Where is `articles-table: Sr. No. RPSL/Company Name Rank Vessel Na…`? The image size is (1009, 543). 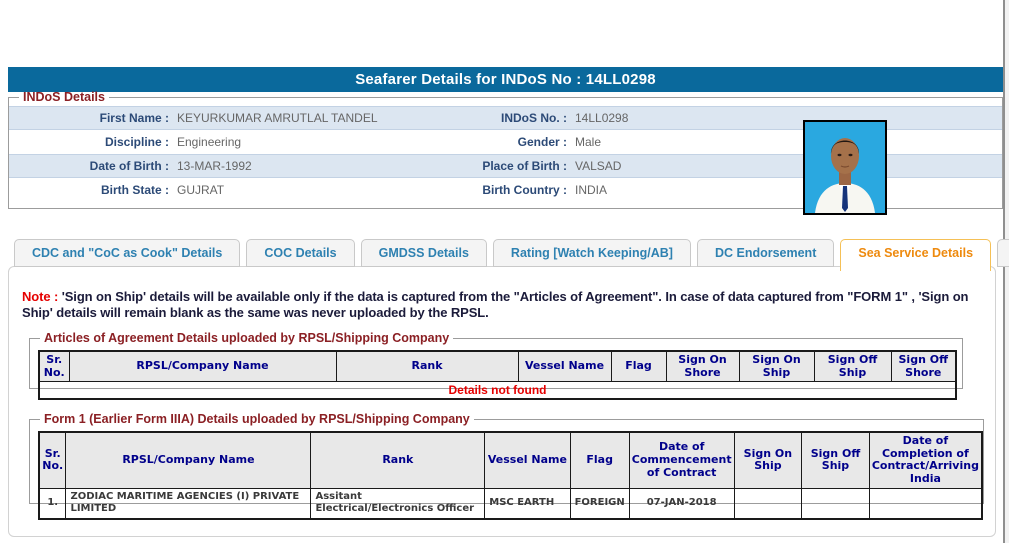 articles-table: Sr. No. RPSL/Company Name Rank Vessel Na… is located at coordinates (497, 375).